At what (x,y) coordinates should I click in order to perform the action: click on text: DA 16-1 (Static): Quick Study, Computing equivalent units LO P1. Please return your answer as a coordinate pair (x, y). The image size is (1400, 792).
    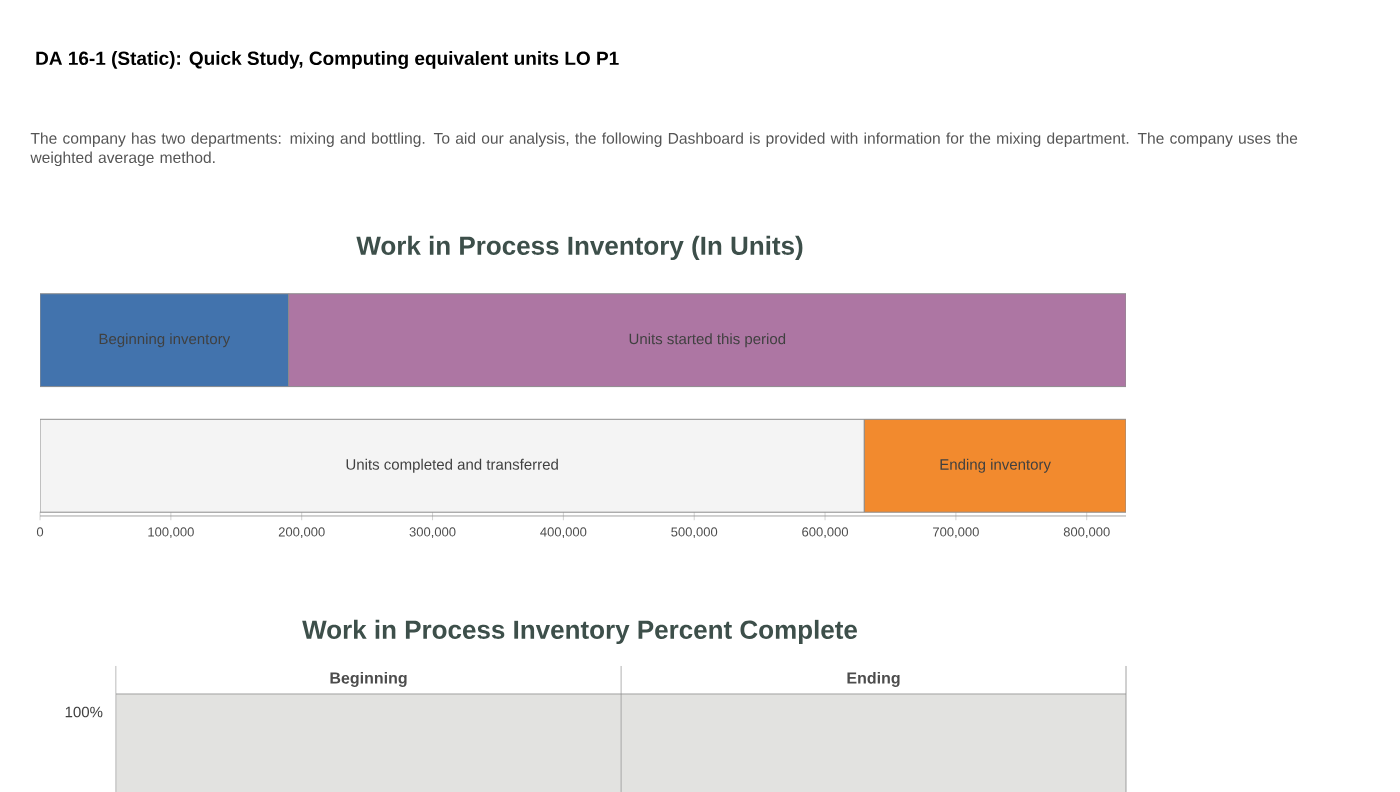
    Looking at the image, I should click on (327, 59).